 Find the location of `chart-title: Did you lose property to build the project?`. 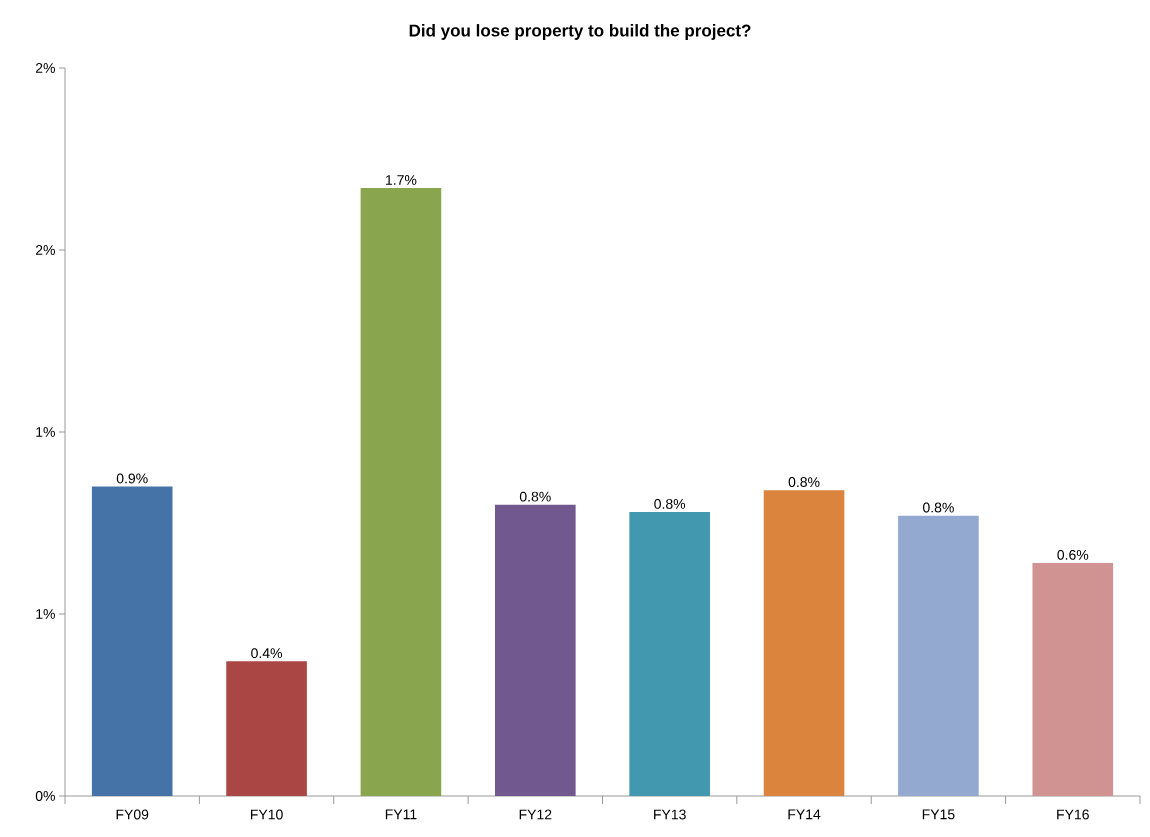

chart-title: Did you lose property to build the project? is located at coordinates (580, 32).